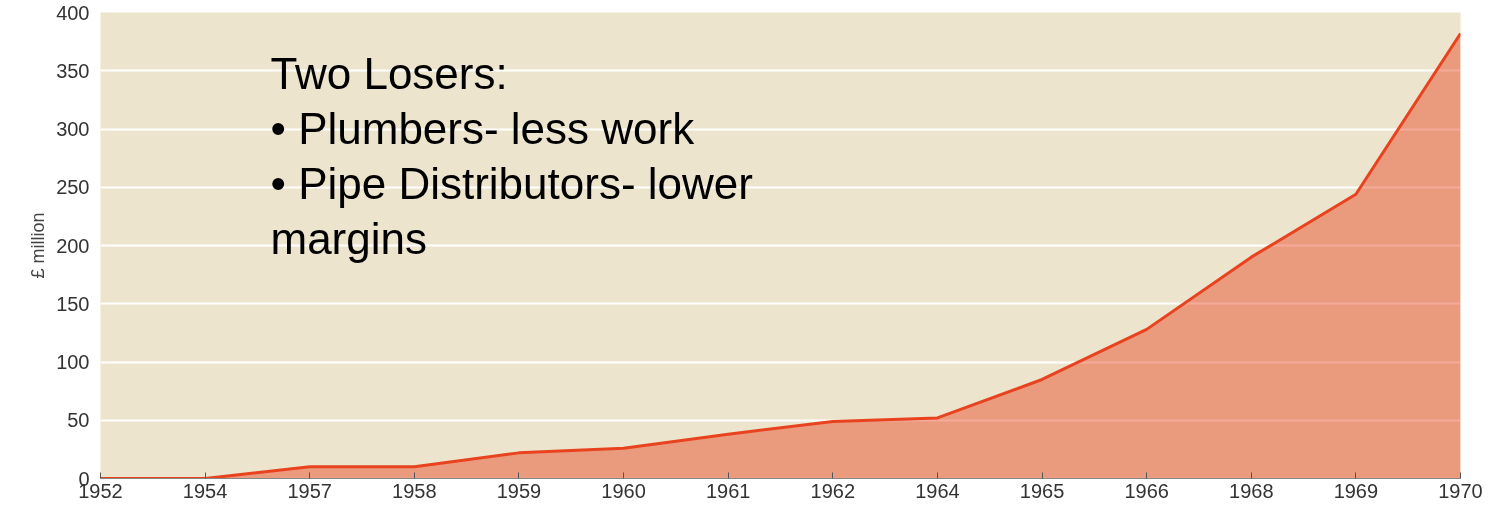 The image size is (1506, 511). What do you see at coordinates (73, 362) in the screenshot?
I see `y-tick-label: 100` at bounding box center [73, 362].